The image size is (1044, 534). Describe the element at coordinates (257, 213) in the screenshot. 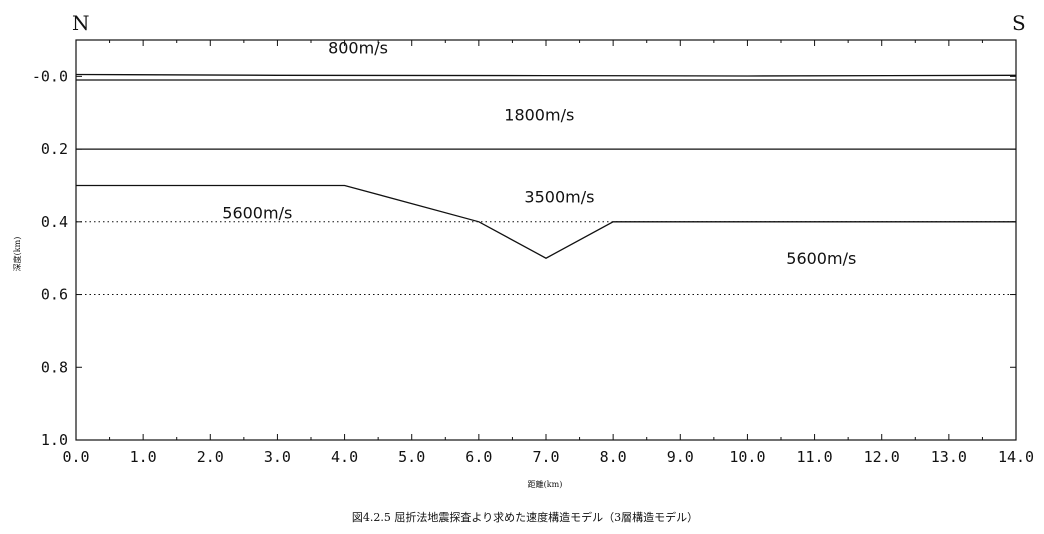

I see `velocity-label-3: 5600m/s` at that location.